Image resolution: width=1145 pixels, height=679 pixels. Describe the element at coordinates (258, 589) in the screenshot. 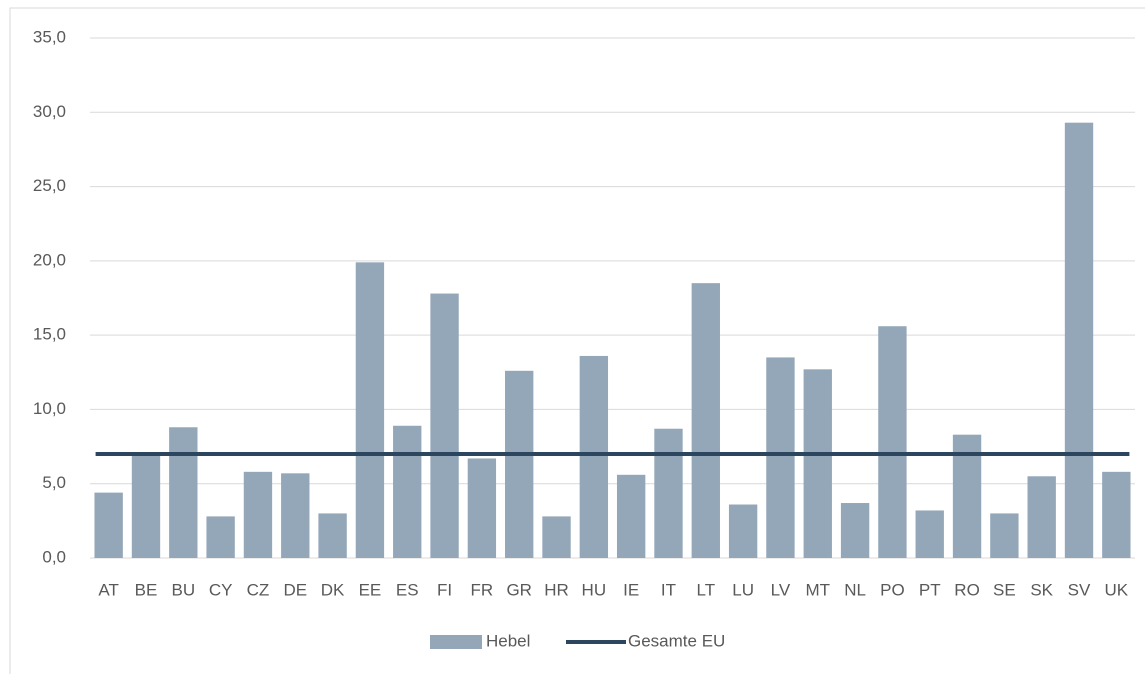

I see `x-tick-label: CZ` at that location.